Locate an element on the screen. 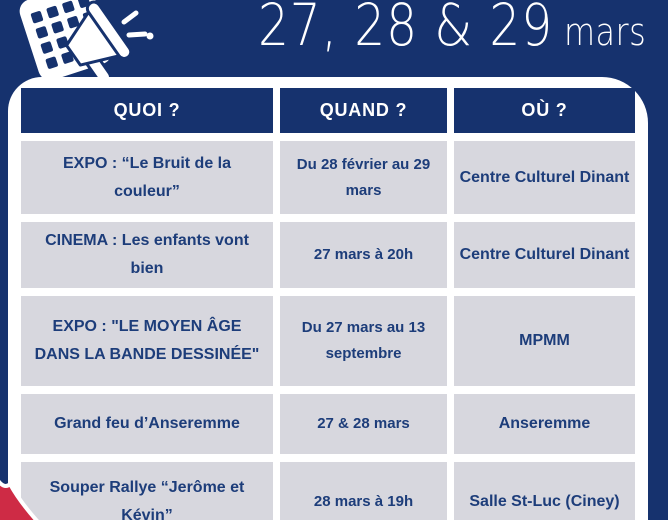  calendar-megaphone-icon is located at coordinates (86, 43).